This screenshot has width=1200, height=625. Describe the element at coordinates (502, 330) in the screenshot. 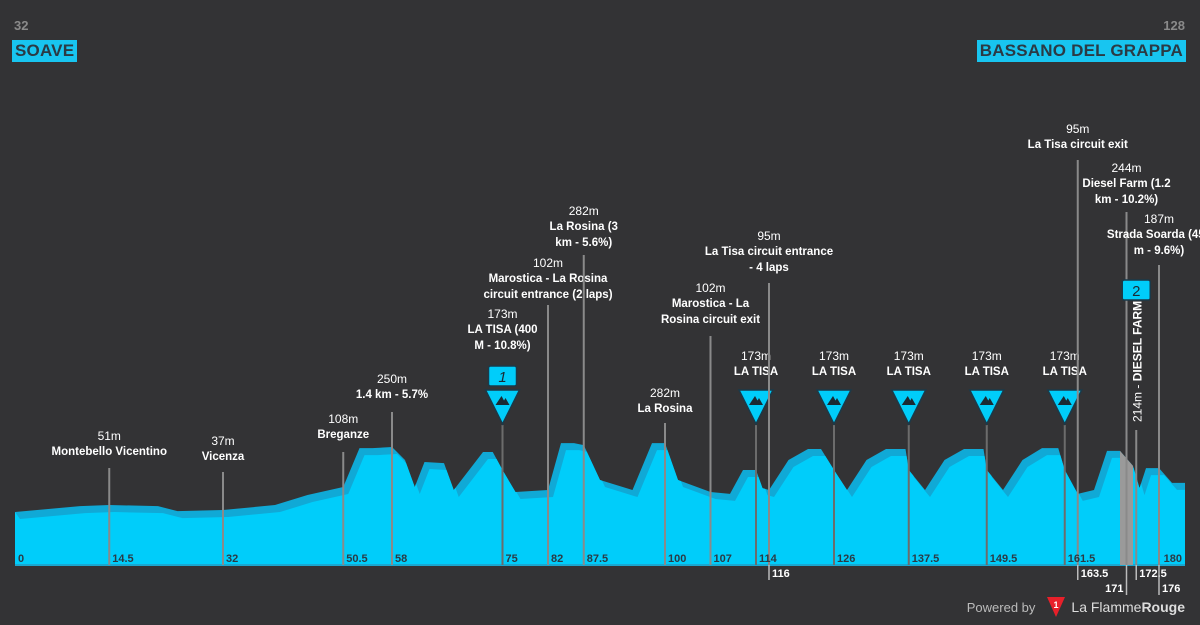

I see `waypoint-name: LA TISA (400` at that location.